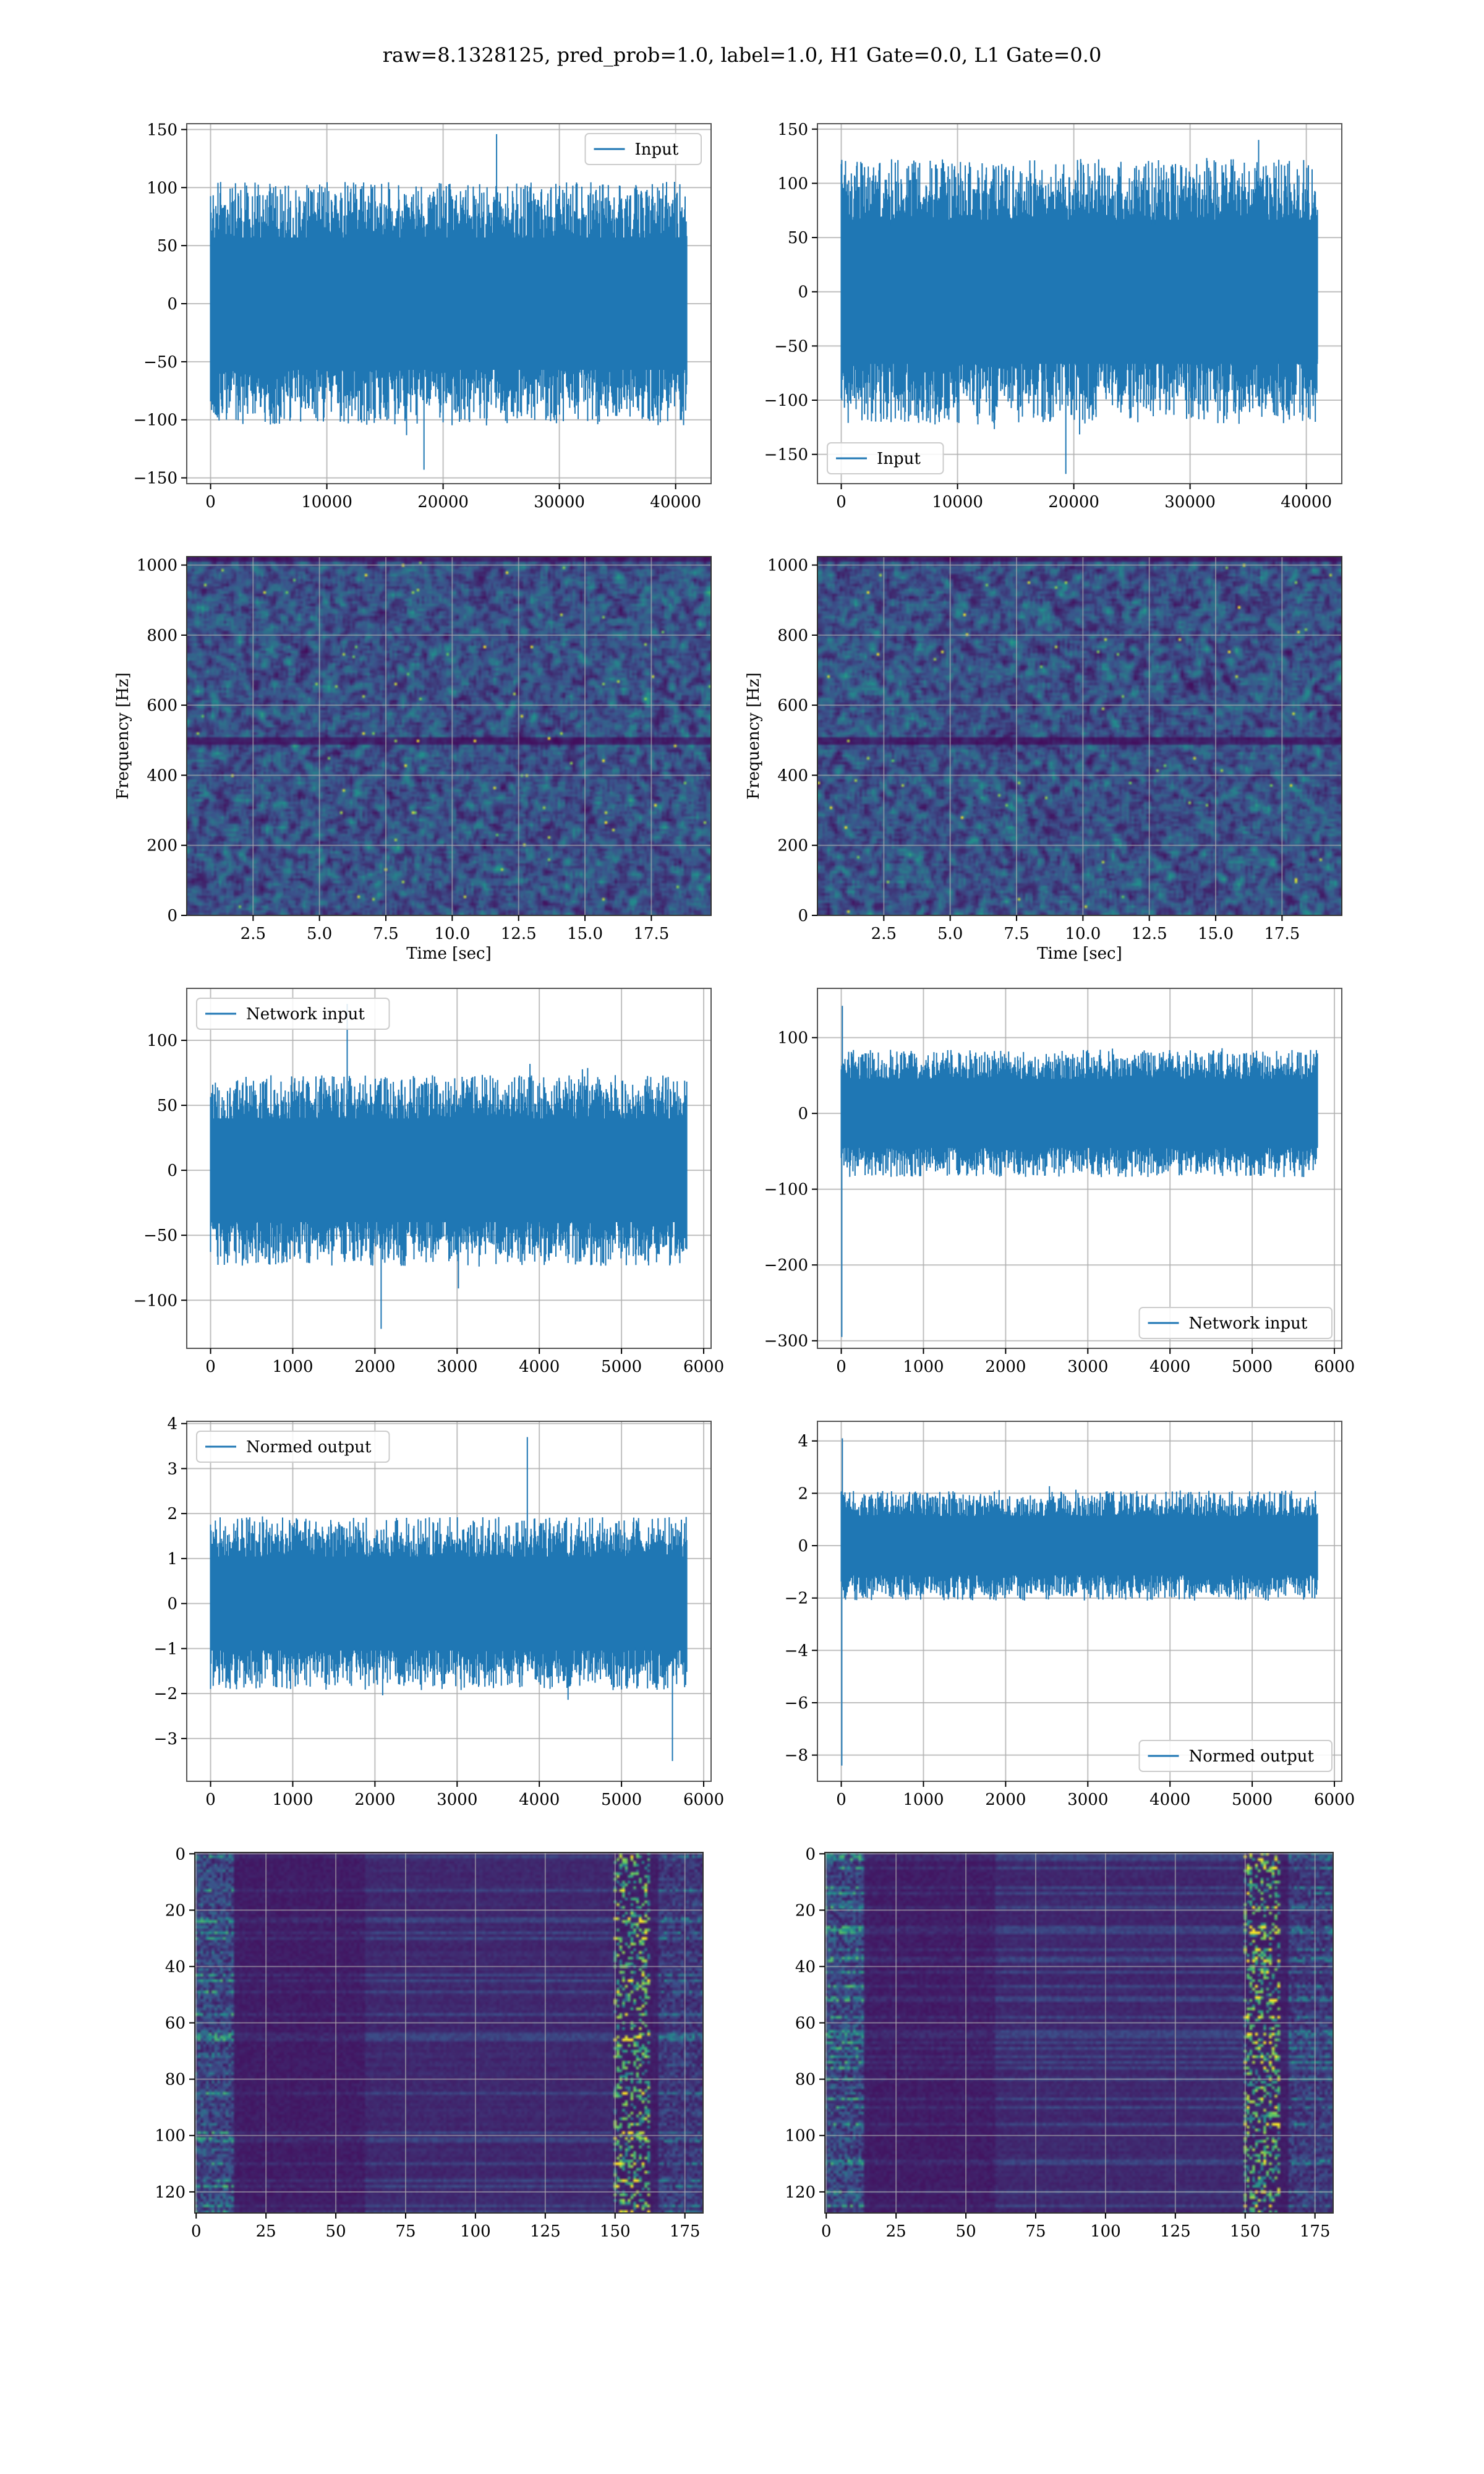 This screenshot has width=1484, height=2474. I want to click on input-h1-series-line, so click(449, 302).